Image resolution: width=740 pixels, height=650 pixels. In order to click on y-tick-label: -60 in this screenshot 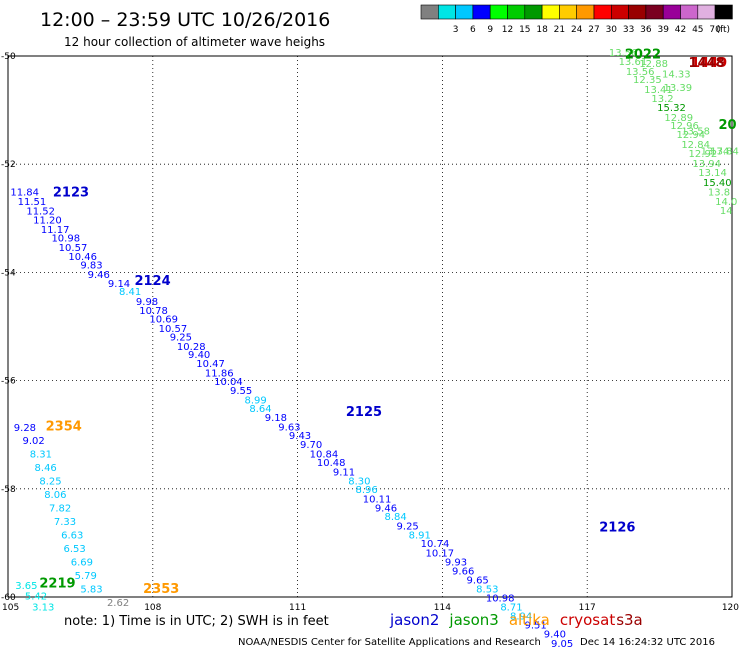, I will do `click(8, 598)`.